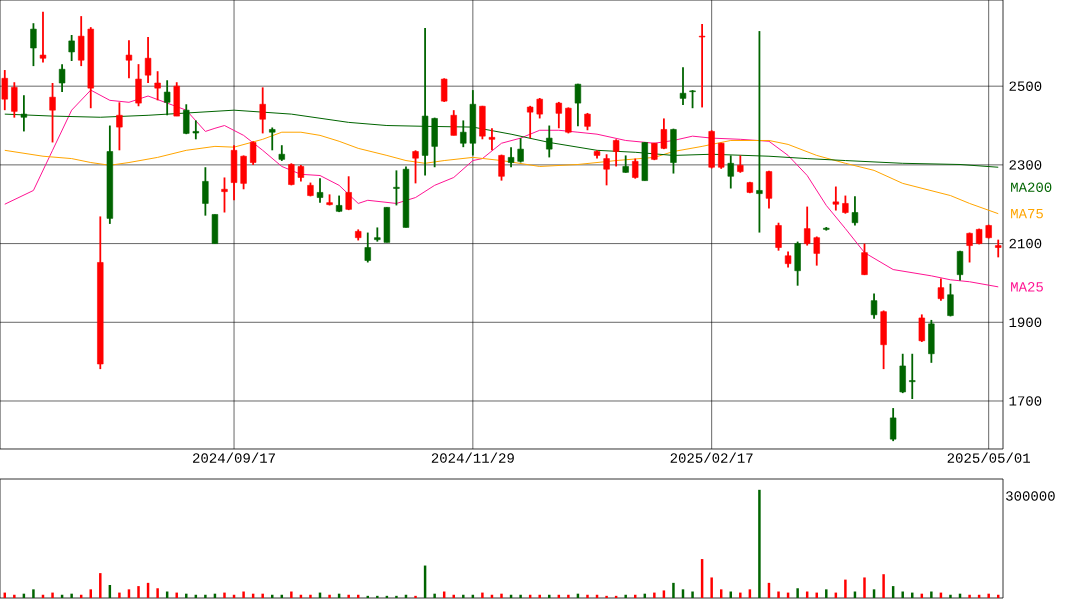 This screenshot has width=1065, height=600. Describe the element at coordinates (1025, 243) in the screenshot. I see `y-tick-label: 2100` at that location.